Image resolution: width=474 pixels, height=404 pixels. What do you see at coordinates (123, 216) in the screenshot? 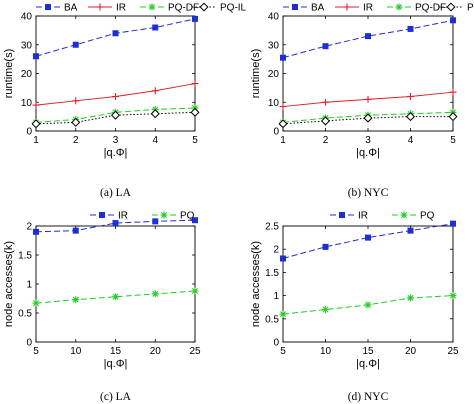
I see `legend-label: IR` at bounding box center [123, 216].